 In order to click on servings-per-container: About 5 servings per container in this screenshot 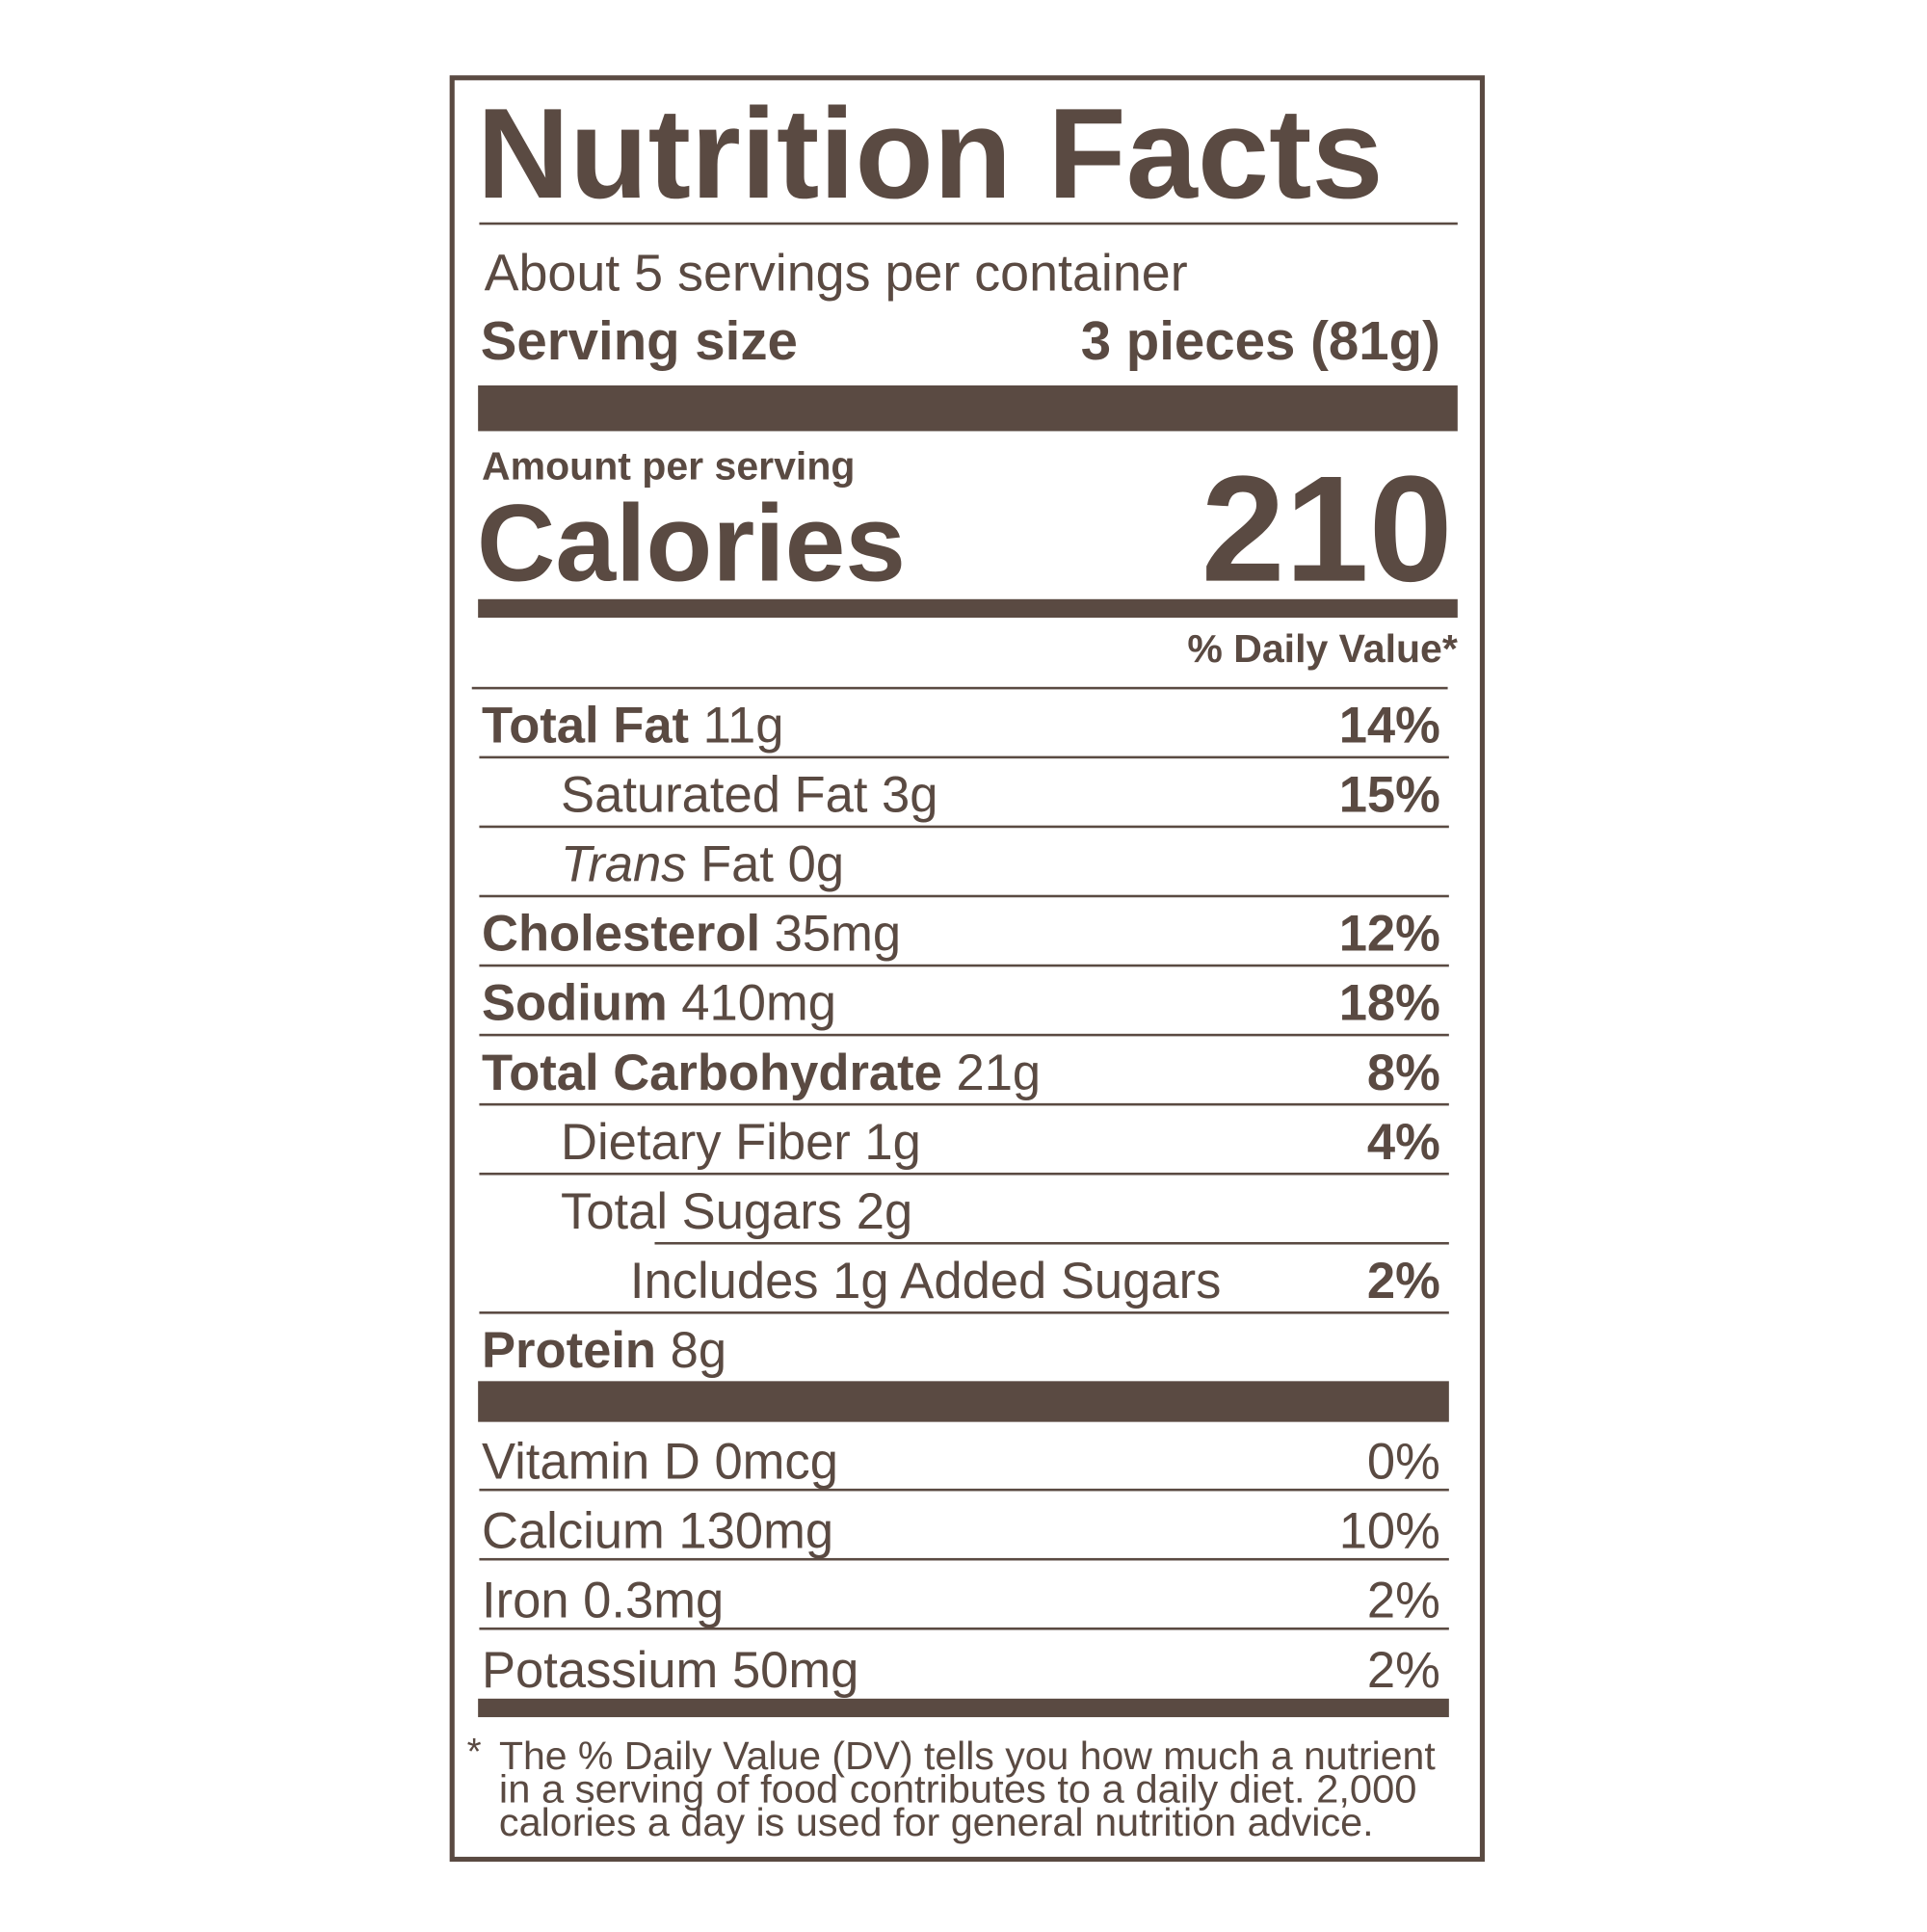, I will do `click(837, 273)`.